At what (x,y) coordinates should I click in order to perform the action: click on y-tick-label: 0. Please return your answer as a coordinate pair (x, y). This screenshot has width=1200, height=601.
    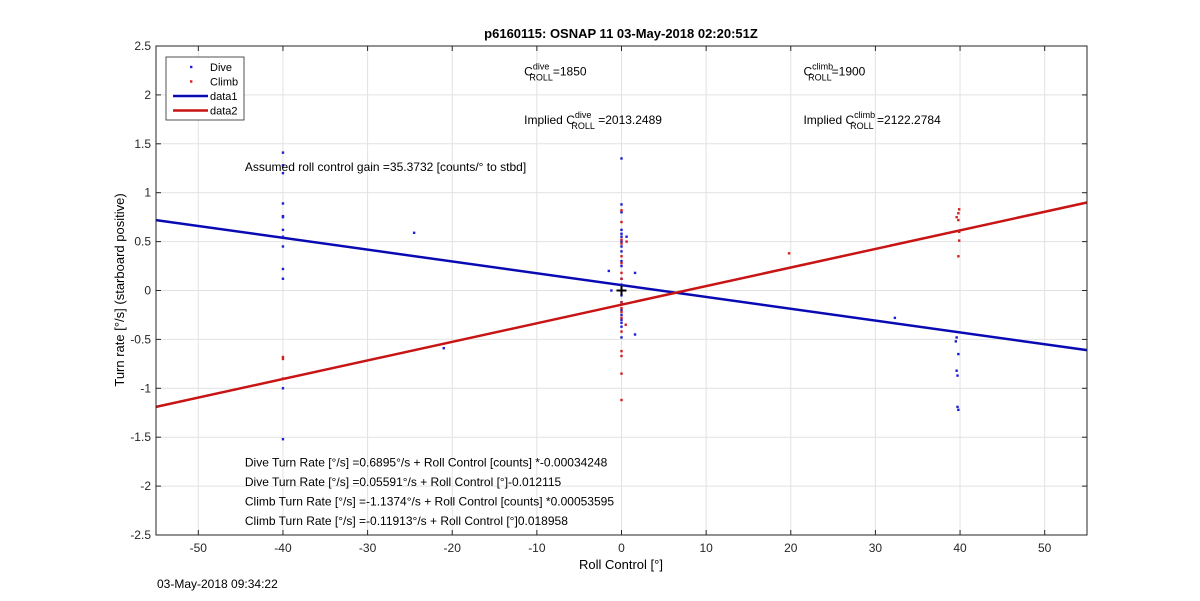
    Looking at the image, I should click on (147, 291).